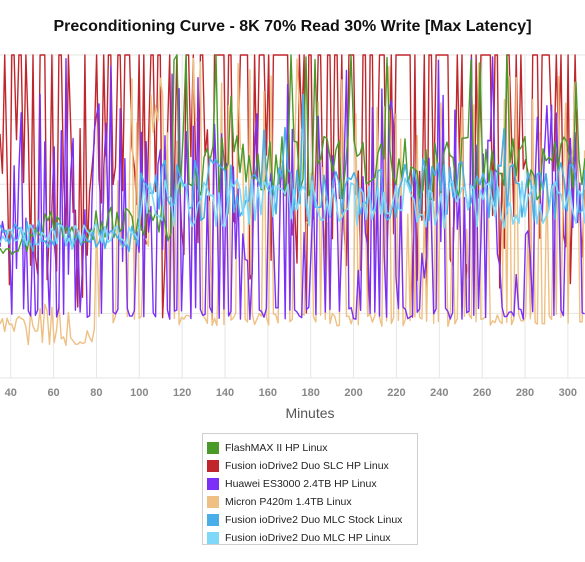 The height and width of the screenshot is (562, 585). I want to click on legend-item: Fusion ioDrive2 Duo MLC Stock Linux, so click(312, 520).